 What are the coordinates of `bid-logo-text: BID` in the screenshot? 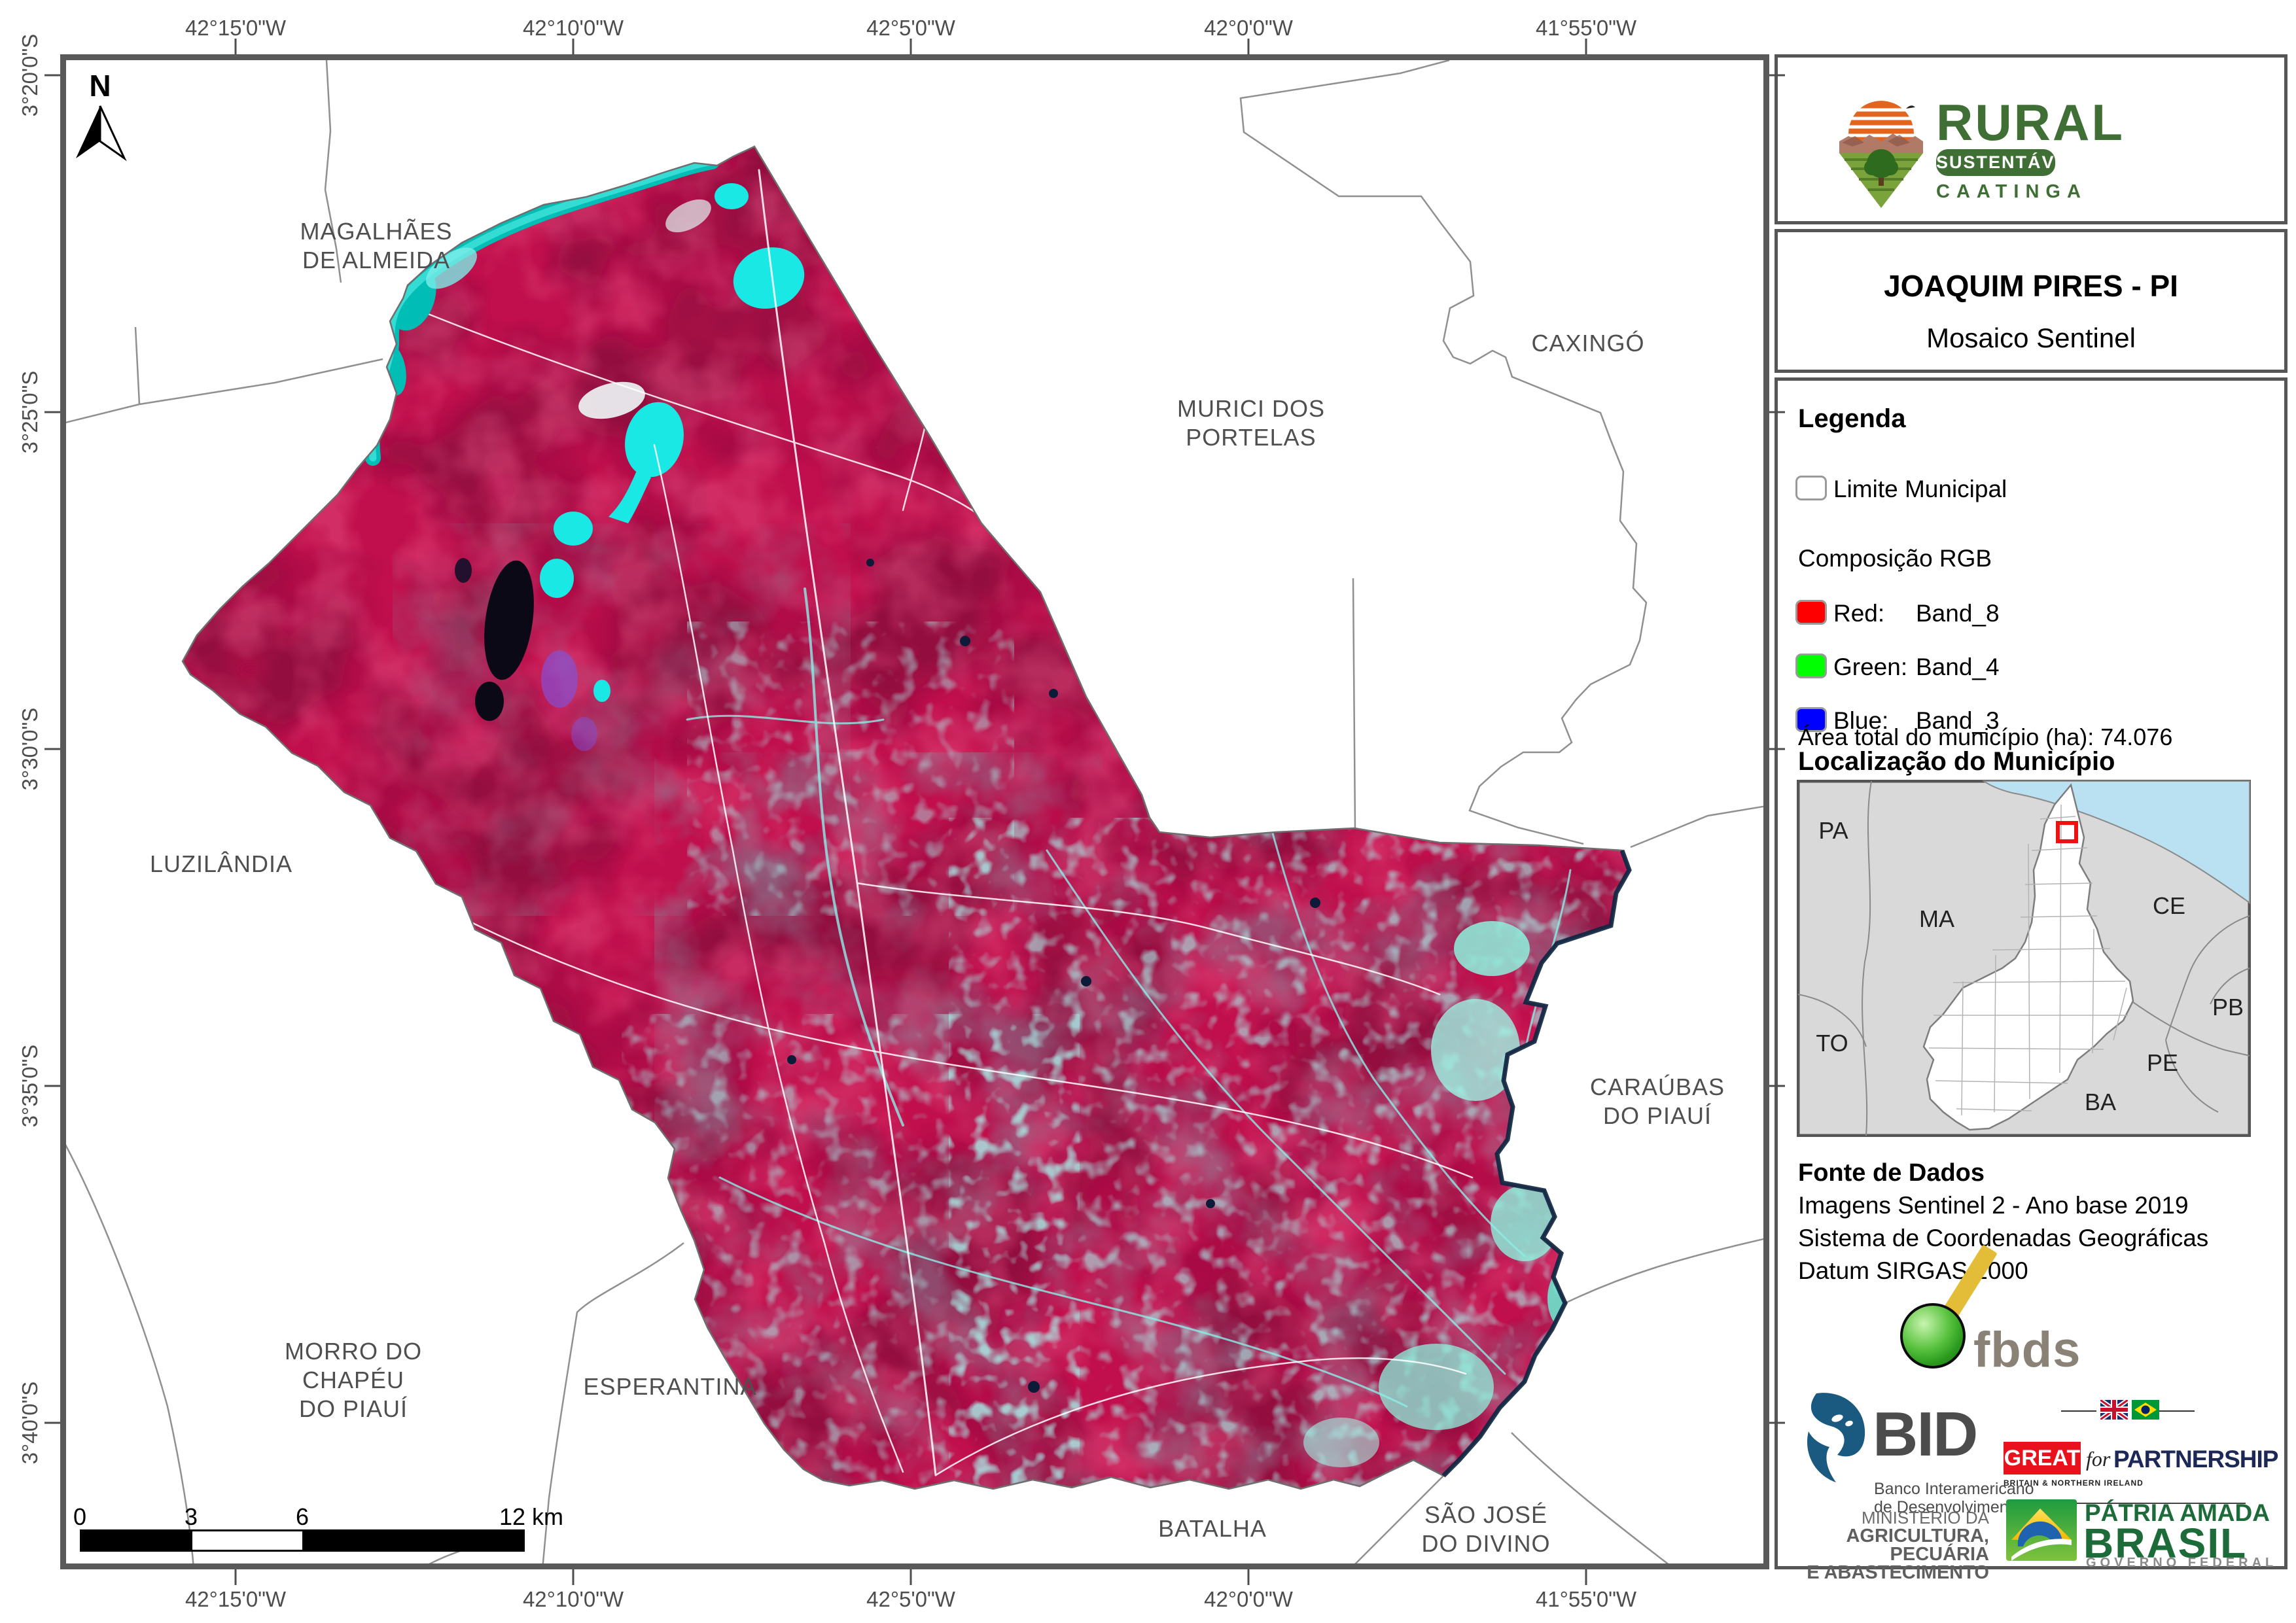 It's located at (1925, 1434).